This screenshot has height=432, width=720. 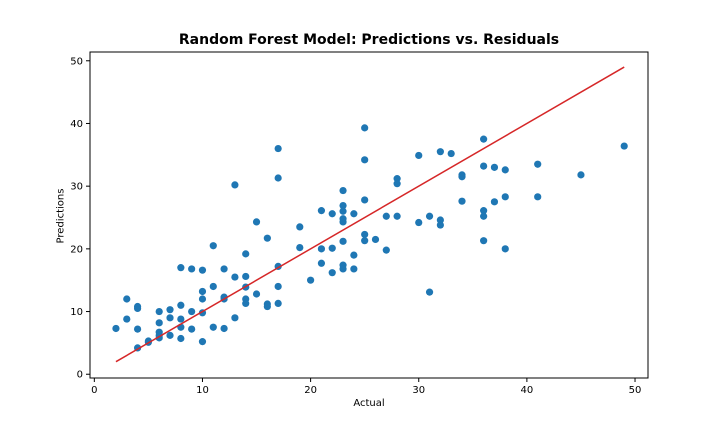 What do you see at coordinates (202, 390) in the screenshot?
I see `x-tick-label: 10` at bounding box center [202, 390].